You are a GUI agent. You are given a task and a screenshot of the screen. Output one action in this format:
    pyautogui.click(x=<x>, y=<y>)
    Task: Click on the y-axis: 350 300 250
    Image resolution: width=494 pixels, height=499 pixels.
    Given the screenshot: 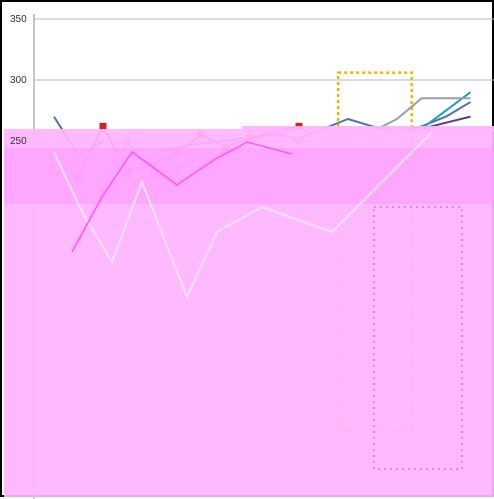 What is the action you would take?
    pyautogui.click(x=18, y=80)
    